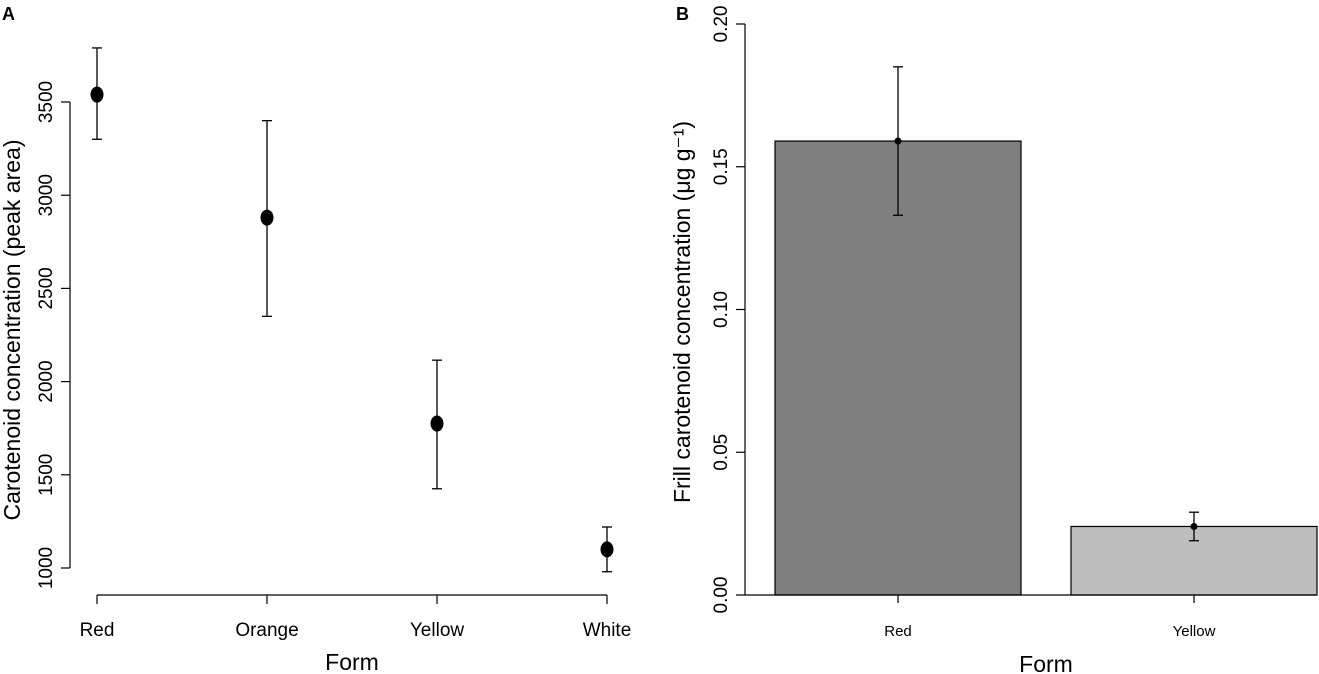 Image resolution: width=1319 pixels, height=674 pixels. What do you see at coordinates (682, 312) in the screenshot?
I see `panel-b-y-axis-title: Frill carotenoid concentration (μg g⁻¹)` at bounding box center [682, 312].